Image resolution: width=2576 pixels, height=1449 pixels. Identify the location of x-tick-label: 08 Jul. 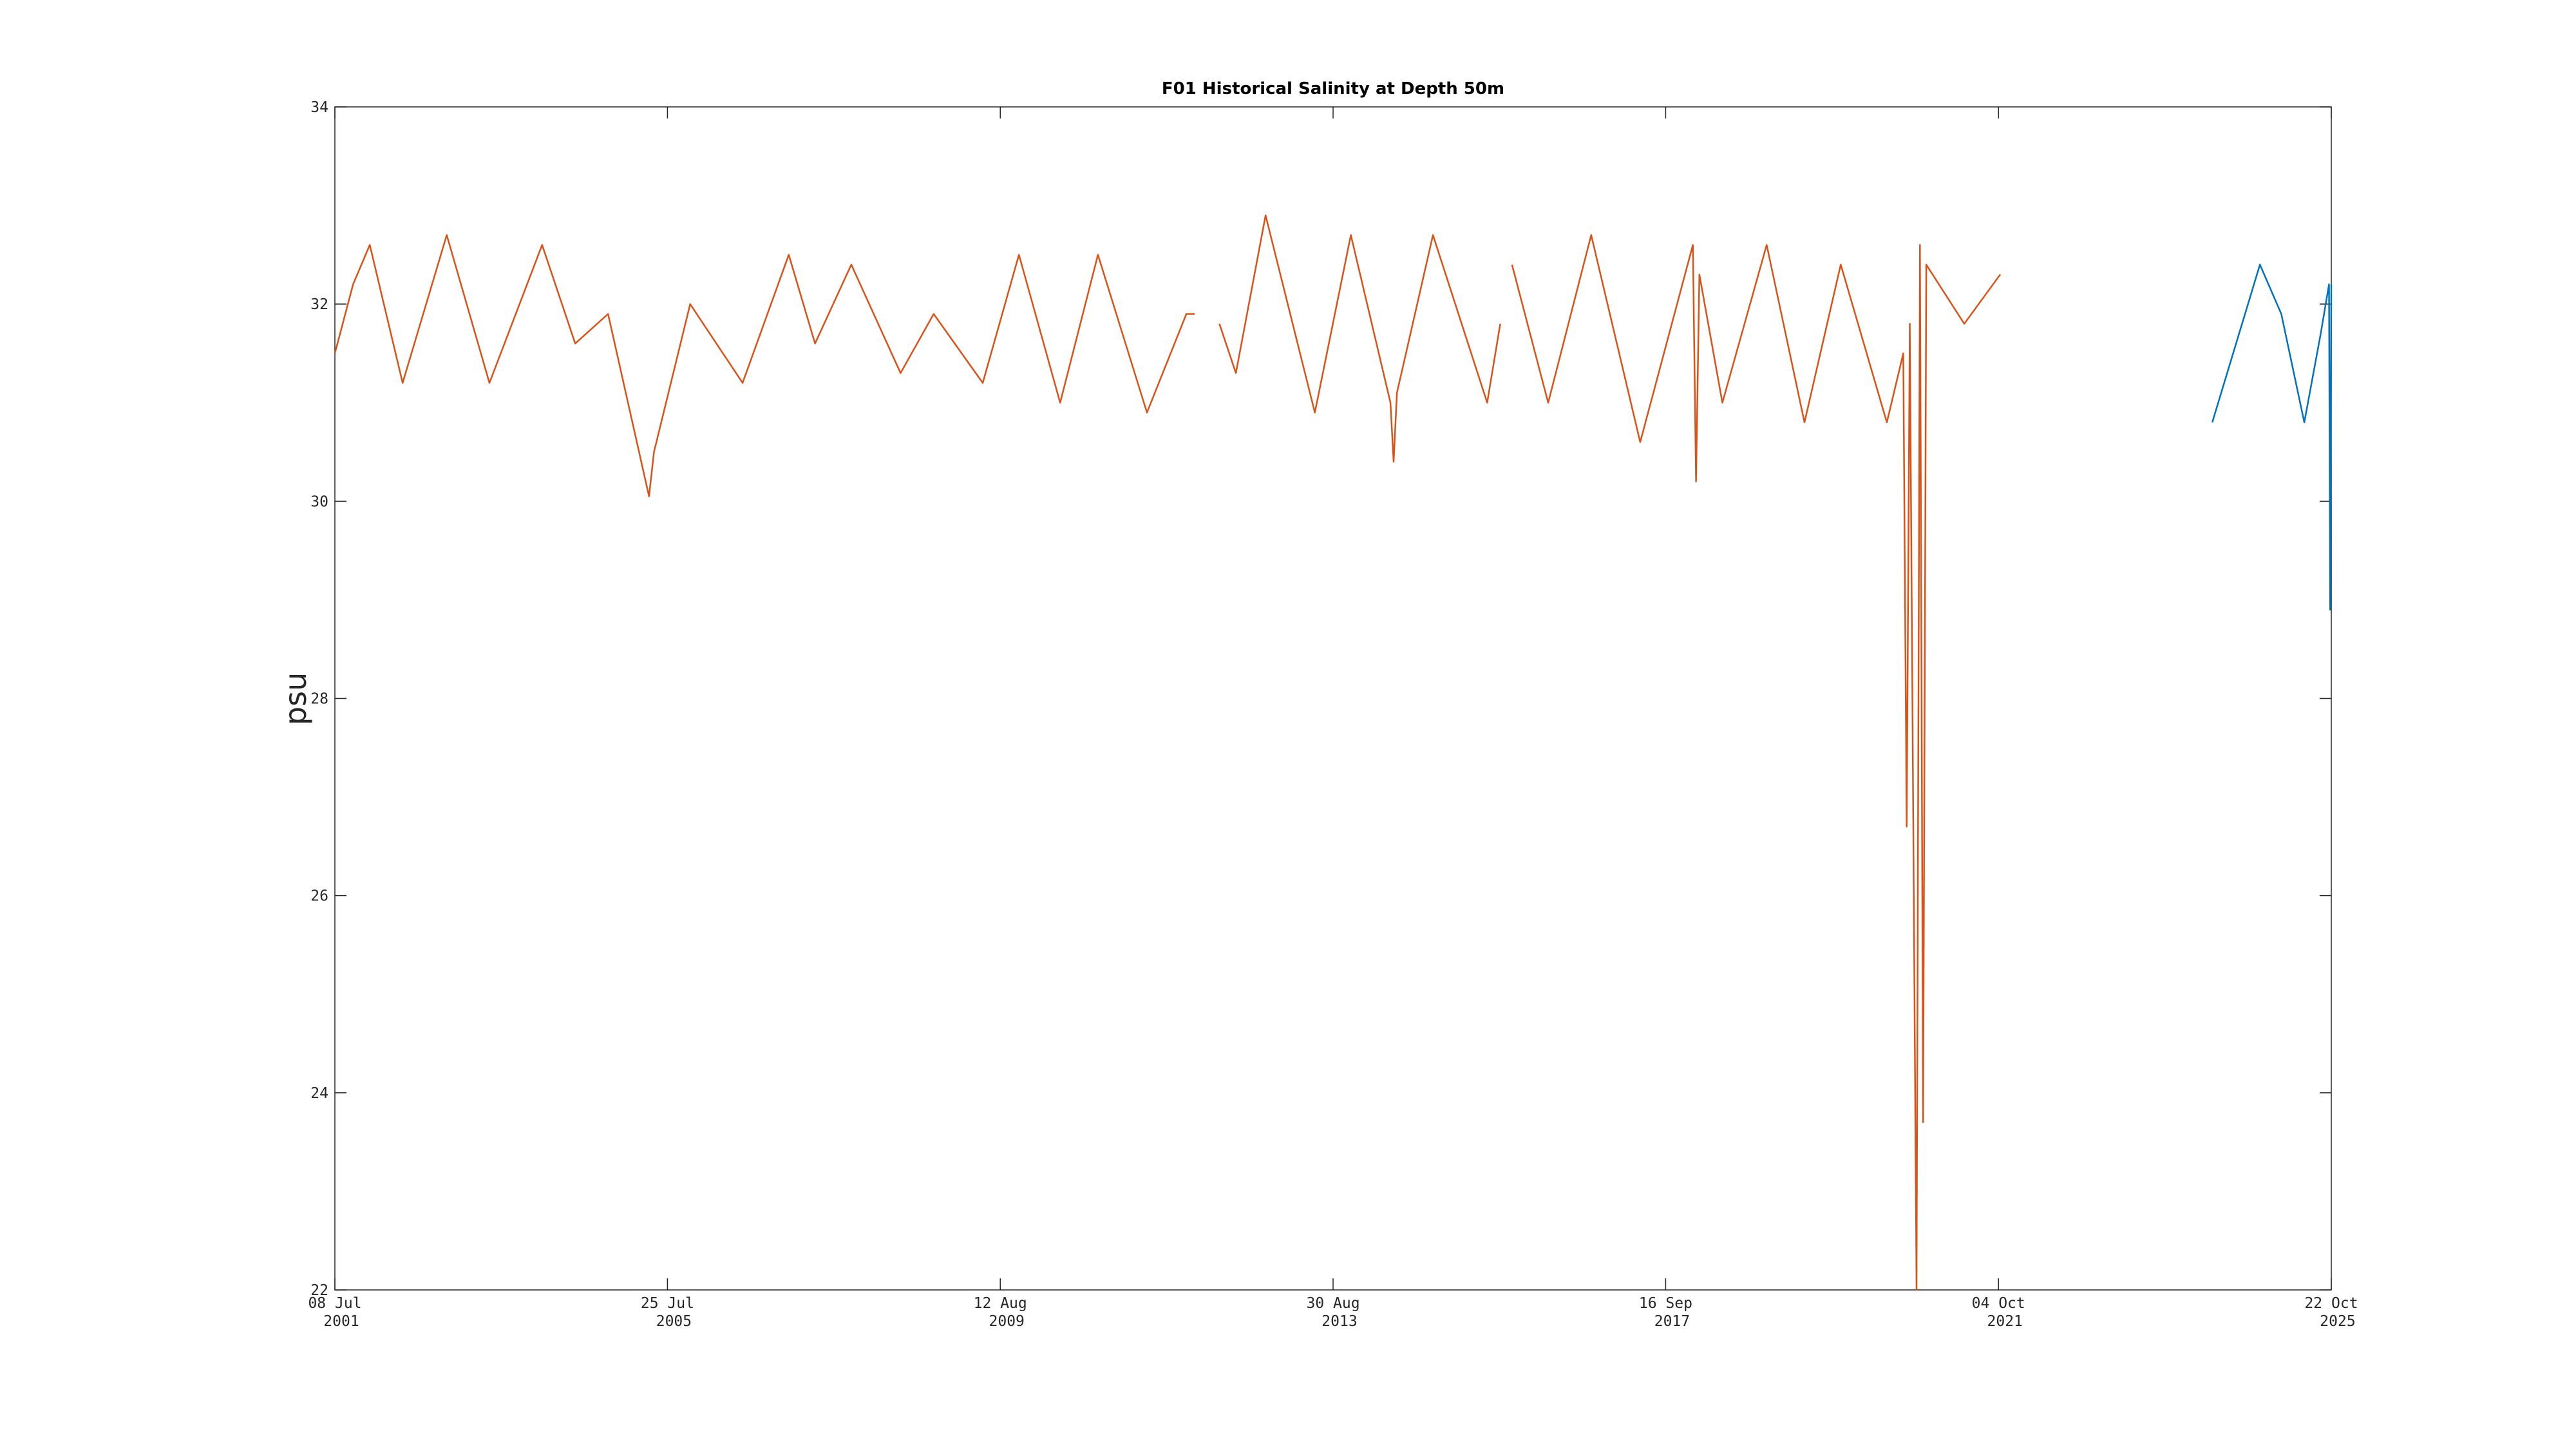
(334, 1303).